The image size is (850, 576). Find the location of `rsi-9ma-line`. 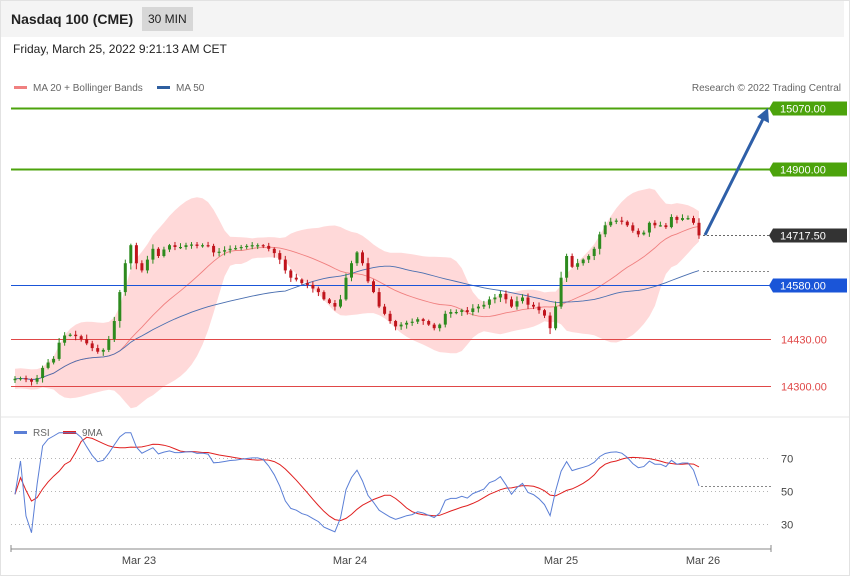

rsi-9ma-line is located at coordinates (357, 479).